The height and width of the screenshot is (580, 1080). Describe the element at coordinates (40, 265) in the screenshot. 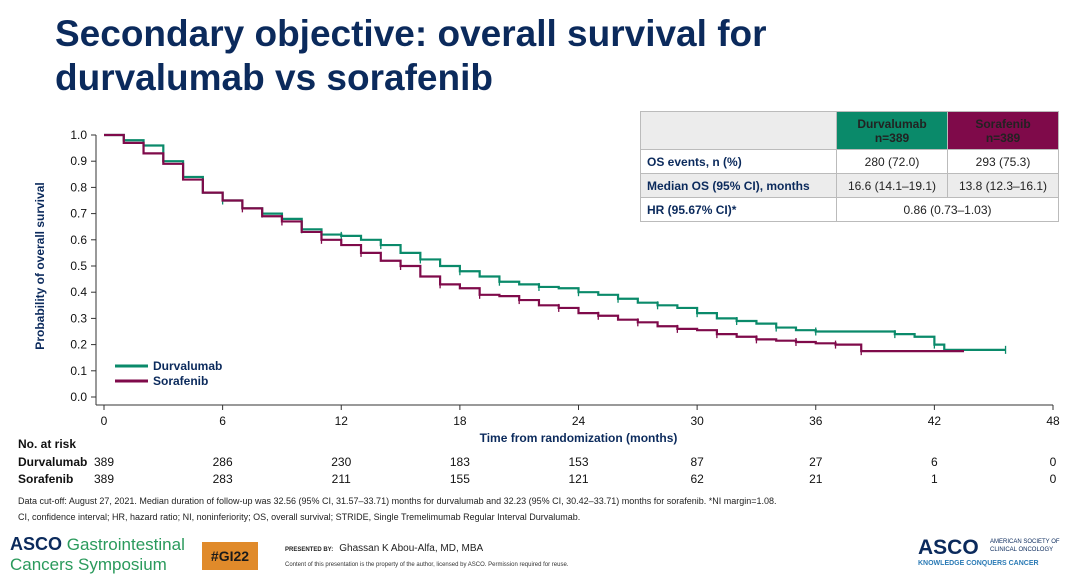

I see `y-axis-label: Probability of overall survival` at that location.